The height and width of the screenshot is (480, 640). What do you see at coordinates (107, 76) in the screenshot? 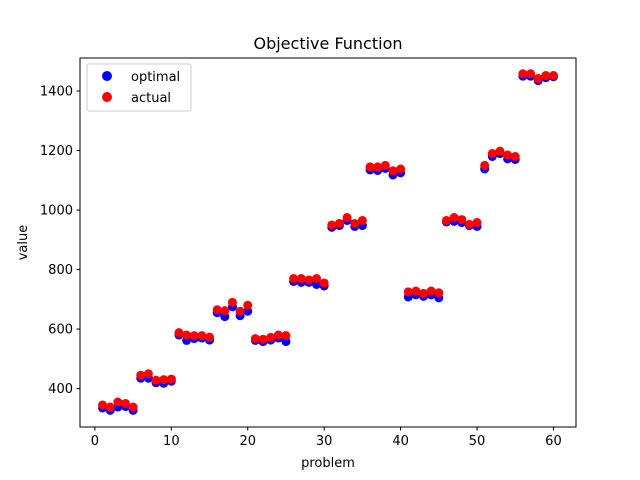
I see `legend-marker-optimal` at bounding box center [107, 76].